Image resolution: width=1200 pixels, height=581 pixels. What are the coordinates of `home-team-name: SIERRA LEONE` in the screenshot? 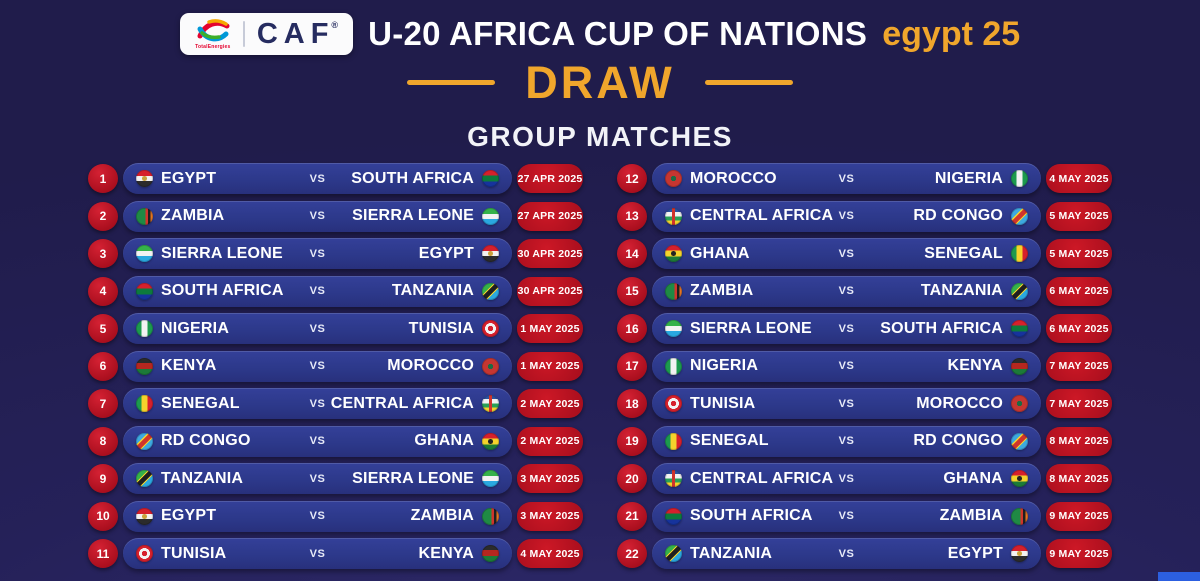 It's located at (222, 253).